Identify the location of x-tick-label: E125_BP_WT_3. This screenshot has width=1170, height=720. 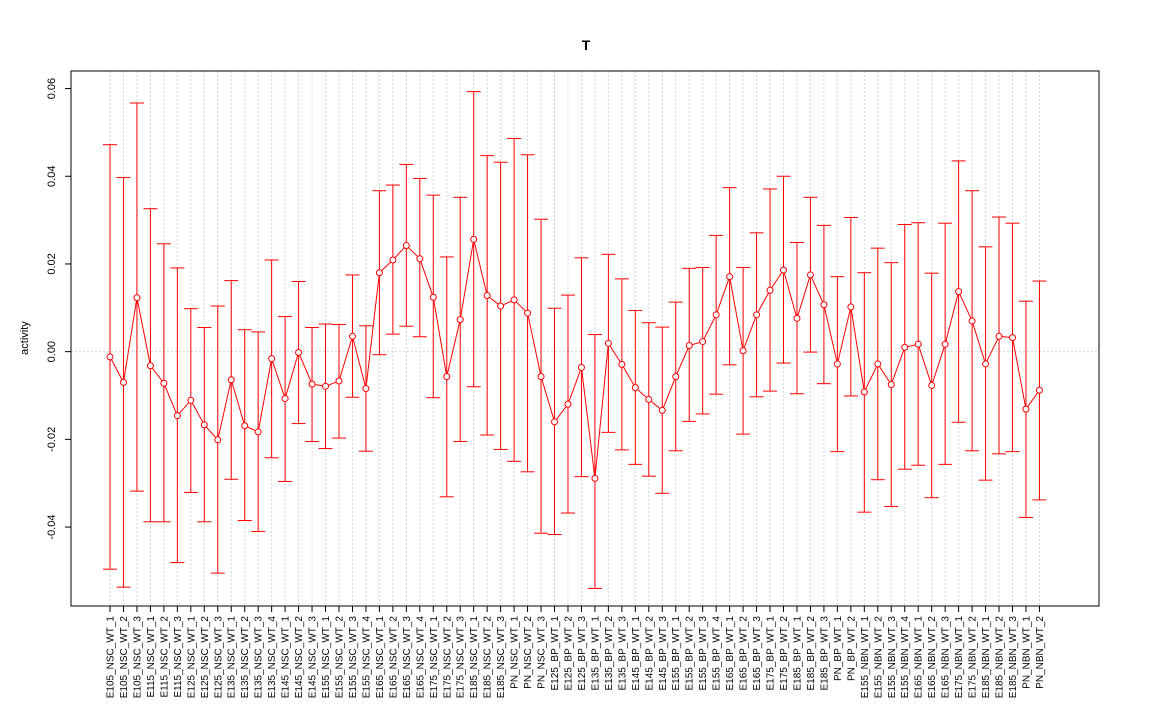
(582, 653).